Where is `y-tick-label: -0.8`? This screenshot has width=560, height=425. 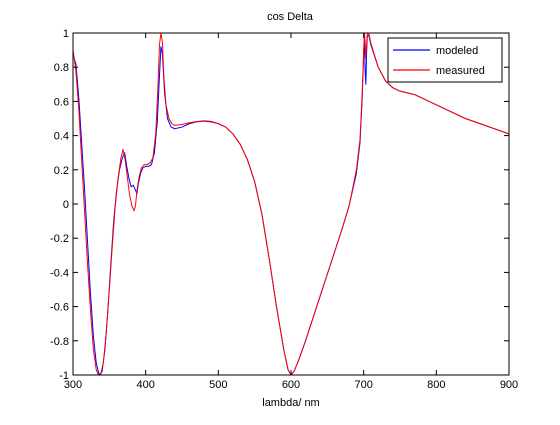
y-tick-label: -0.8 is located at coordinates (59, 342).